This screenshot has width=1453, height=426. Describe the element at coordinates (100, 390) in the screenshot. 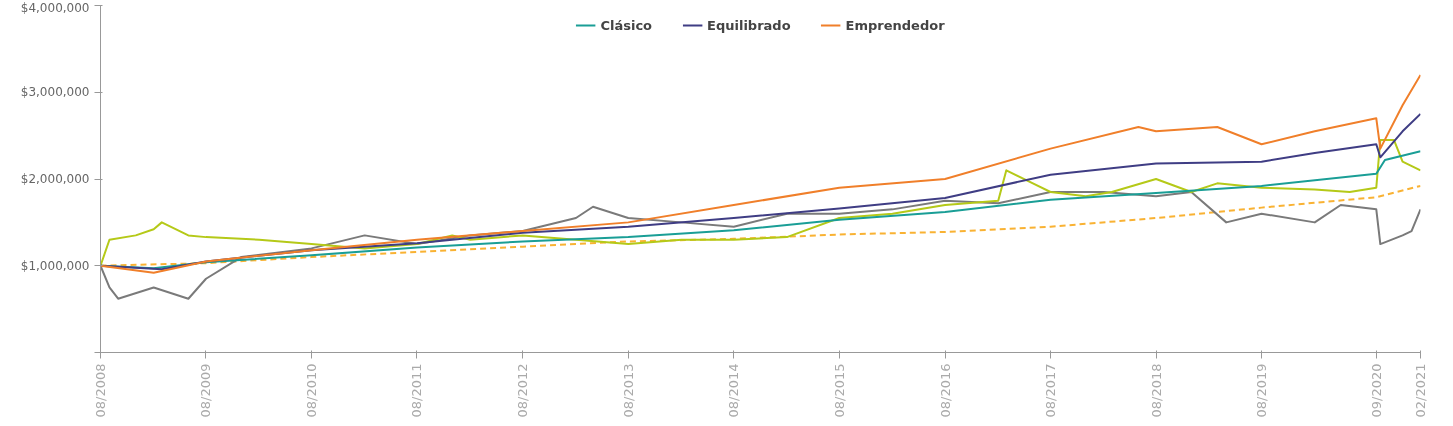

I see `x-tick-label: 08/2008` at that location.